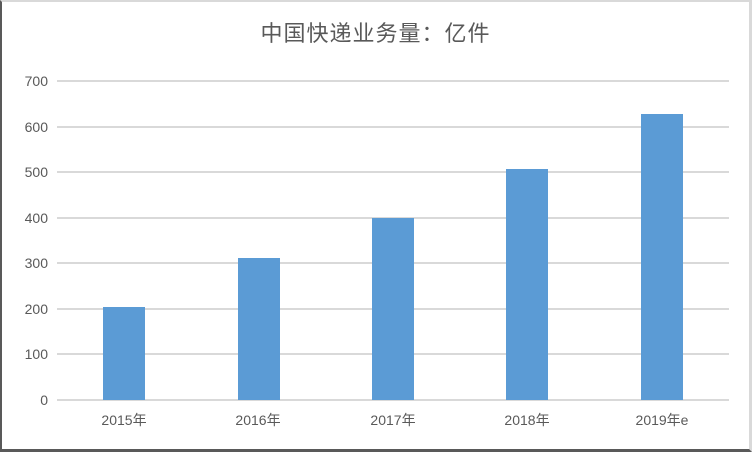 The height and width of the screenshot is (452, 752). I want to click on y-axis-tick-label: 300, so click(36, 263).